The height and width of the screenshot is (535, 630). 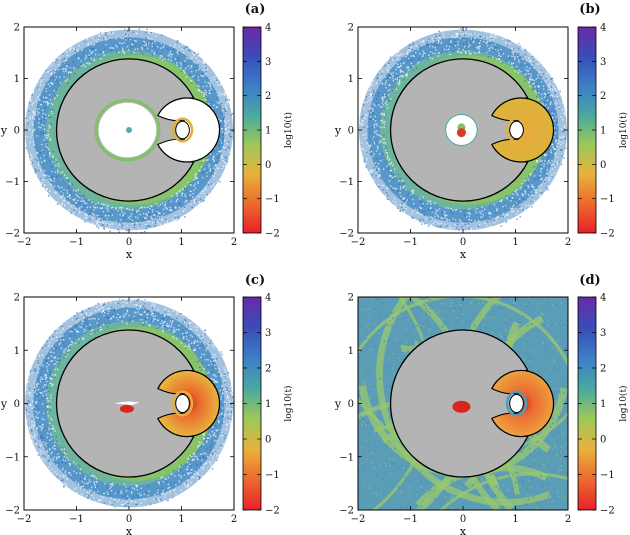 What do you see at coordinates (268, 165) in the screenshot?
I see `colorbar-tick-label: 0` at bounding box center [268, 165].